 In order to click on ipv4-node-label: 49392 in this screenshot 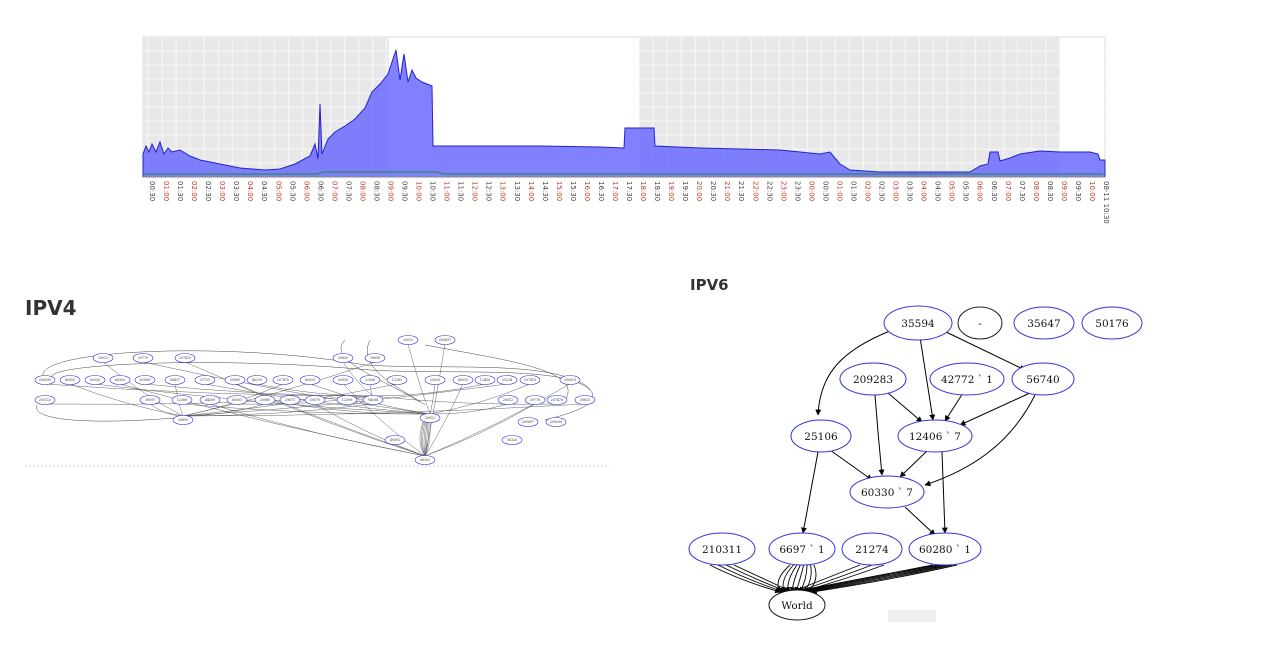, I will do `click(70, 380)`.